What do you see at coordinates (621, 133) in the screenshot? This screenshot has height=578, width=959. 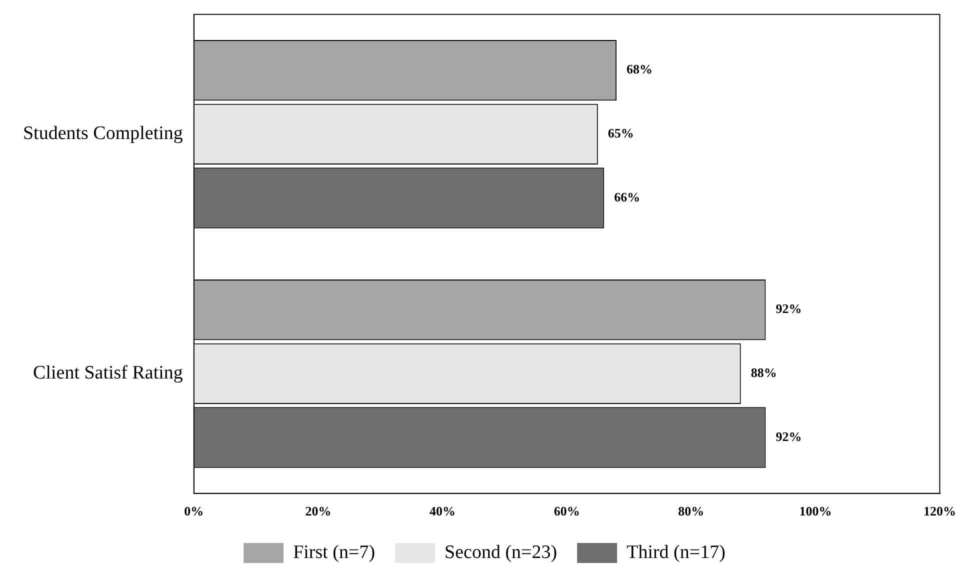 I see `data-label: 65%` at bounding box center [621, 133].